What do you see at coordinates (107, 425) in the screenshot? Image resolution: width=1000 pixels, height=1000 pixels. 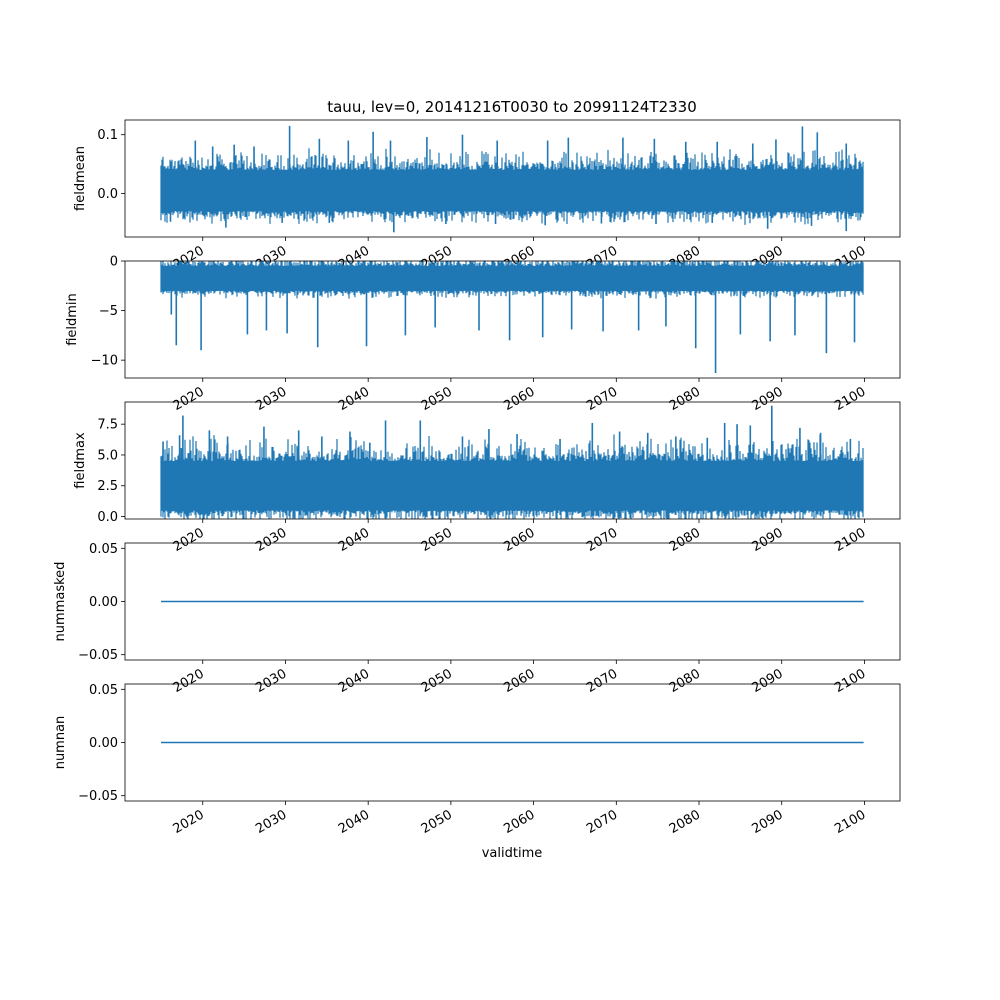 I see `y-tick-label: 7.5` at bounding box center [107, 425].